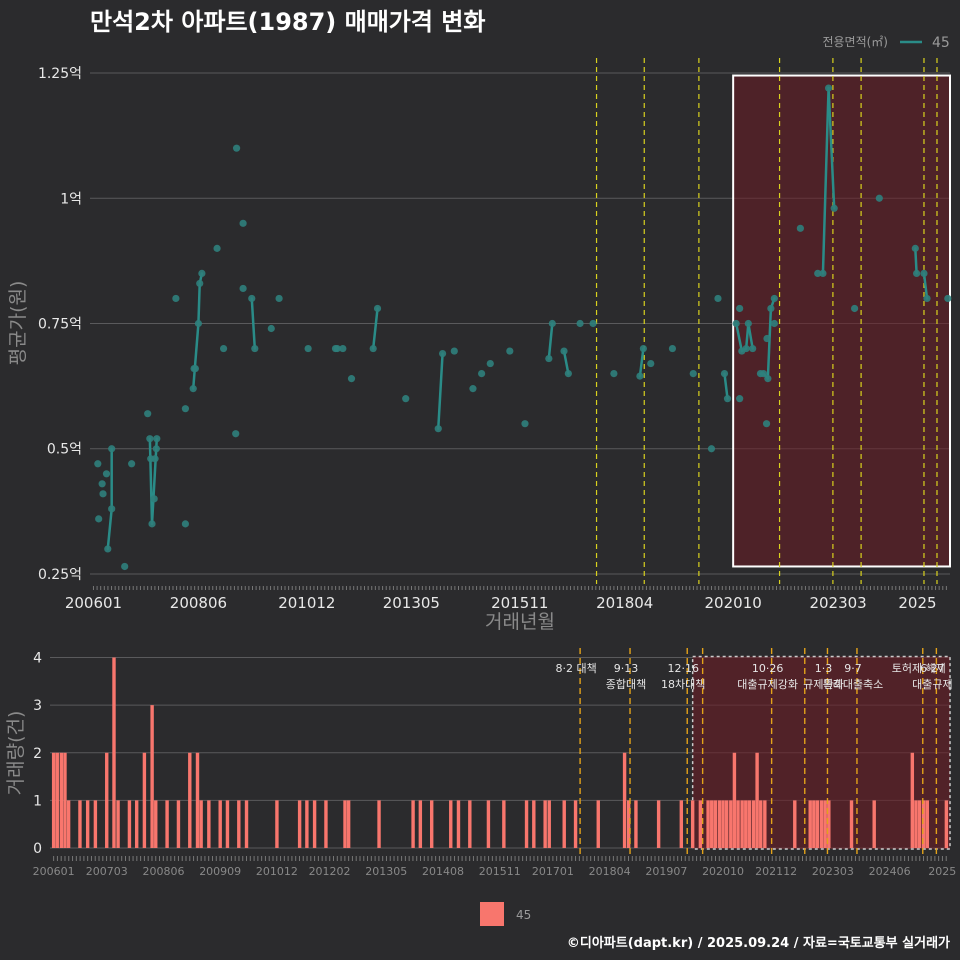 Image resolution: width=960 pixels, height=960 pixels. What do you see at coordinates (823, 684) in the screenshot?
I see `policy-event-label: 규제완화` at bounding box center [823, 684].